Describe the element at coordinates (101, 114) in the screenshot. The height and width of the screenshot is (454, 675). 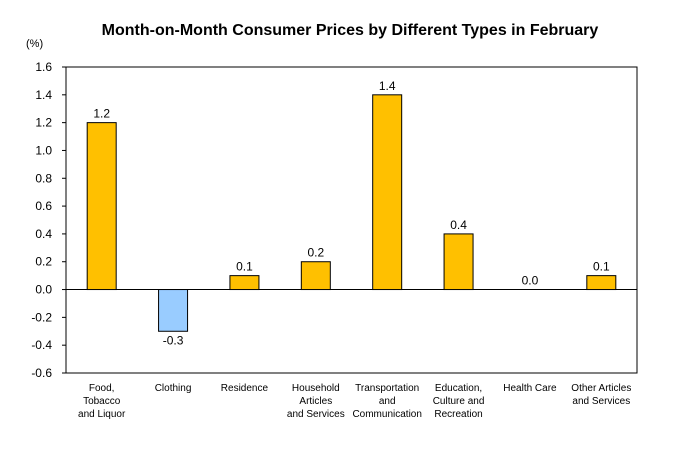
I see `data-label: 1.2` at that location.